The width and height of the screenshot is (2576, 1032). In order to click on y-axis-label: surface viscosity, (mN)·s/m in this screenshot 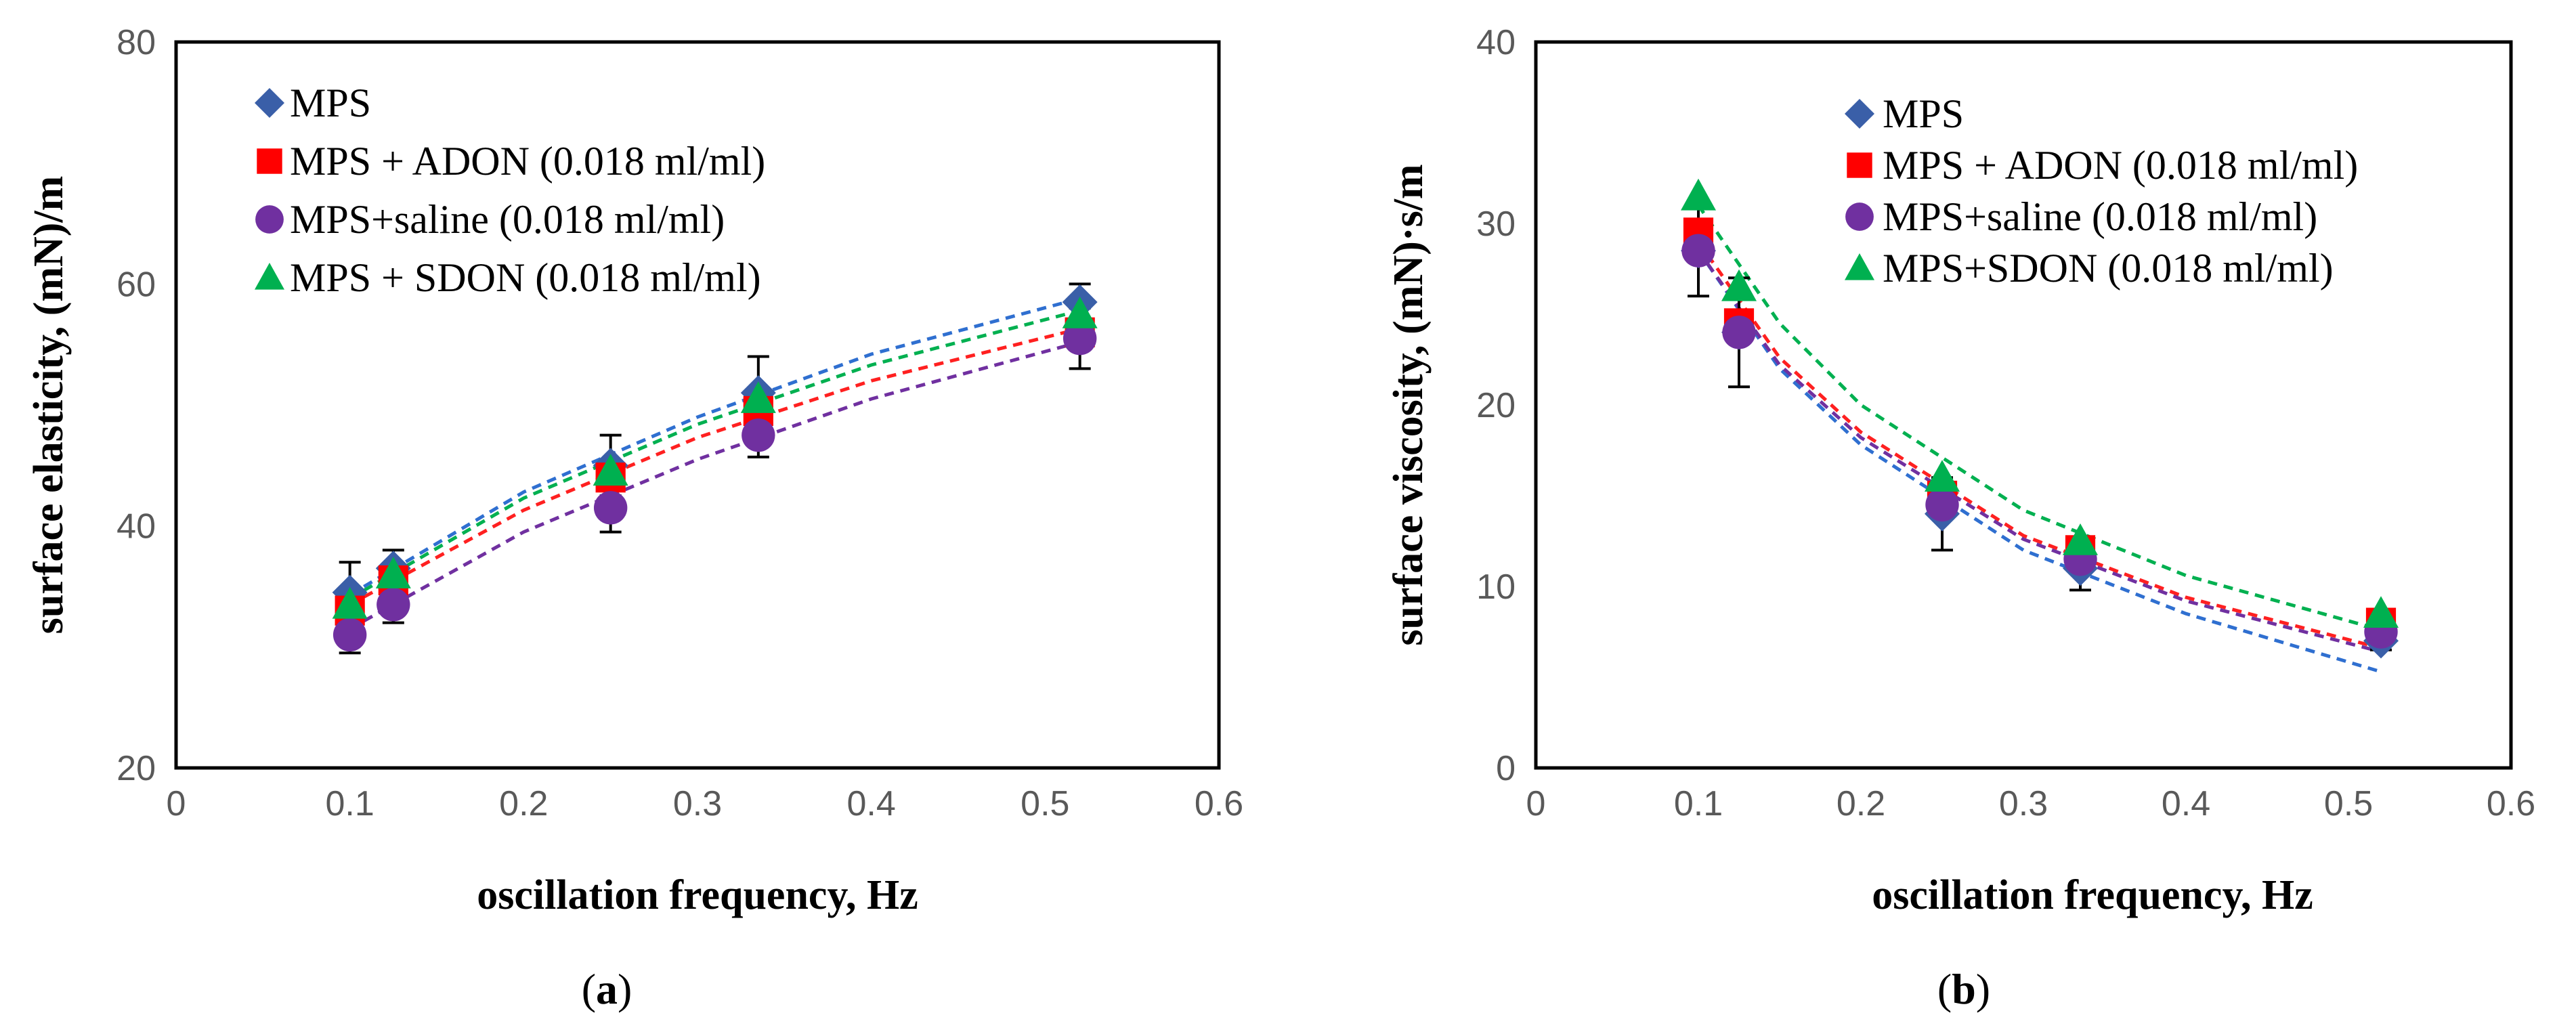, I will do `click(1409, 404)`.